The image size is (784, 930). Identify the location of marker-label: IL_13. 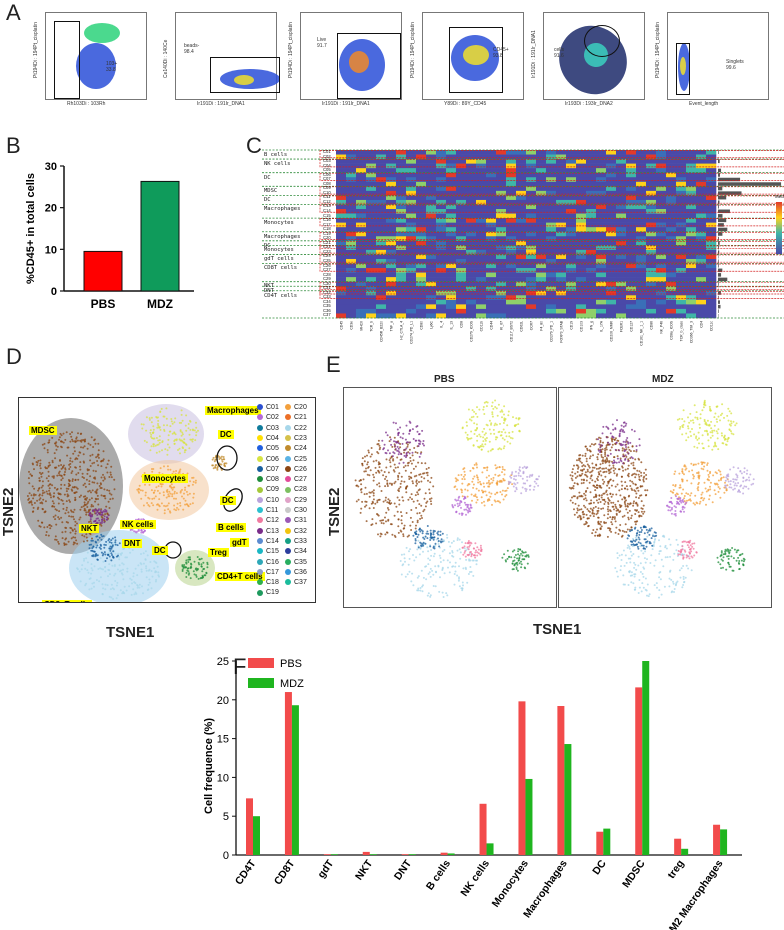
(452, 325).